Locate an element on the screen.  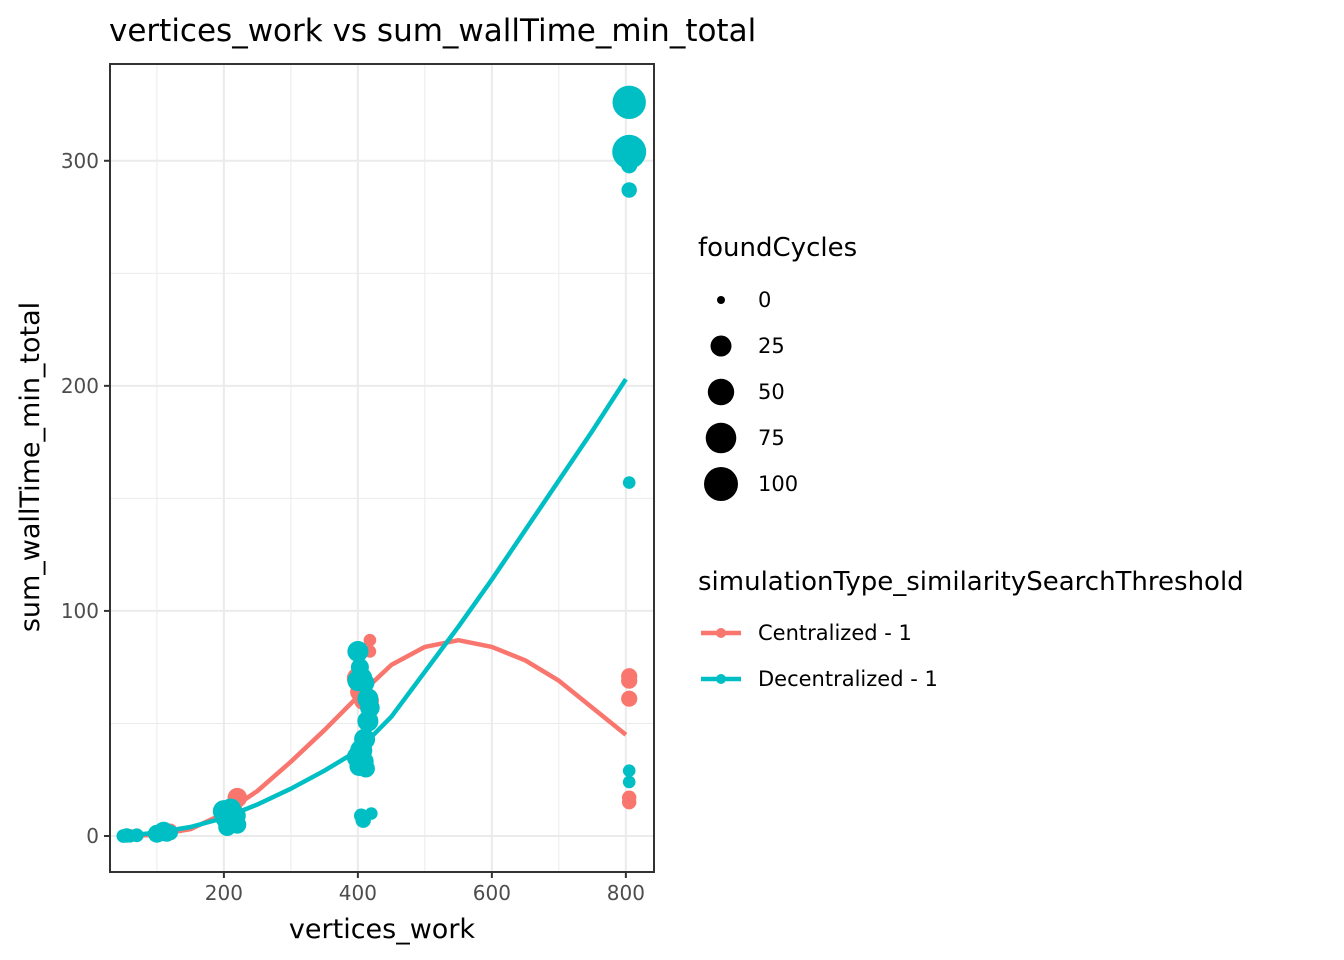
size-legend-label: 50 is located at coordinates (771, 392).